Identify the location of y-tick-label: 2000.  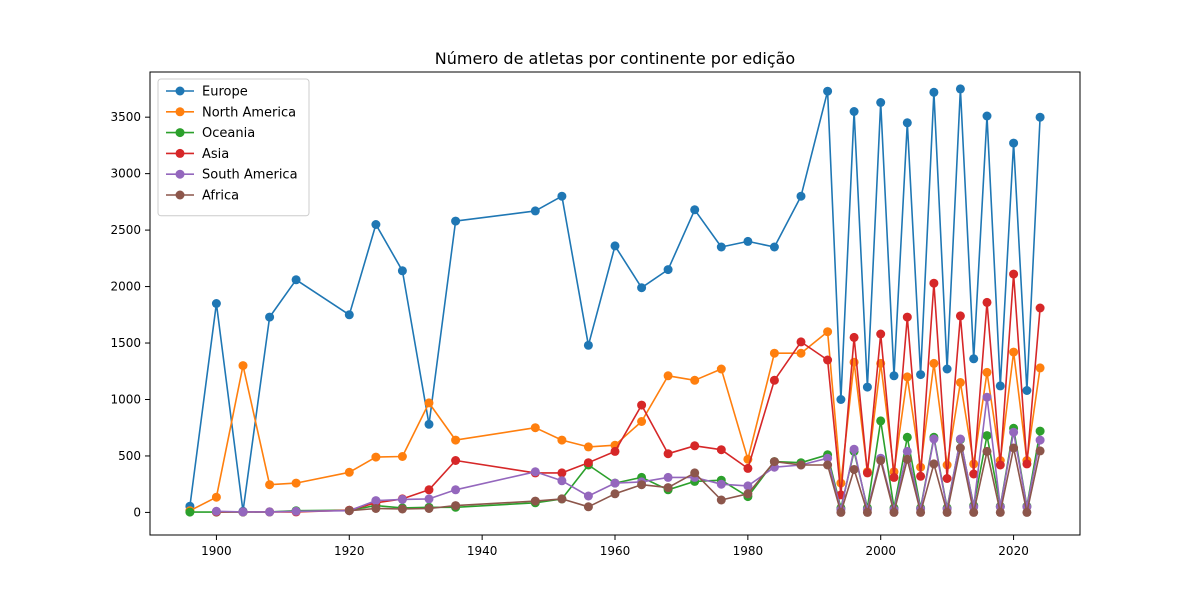
(125, 287).